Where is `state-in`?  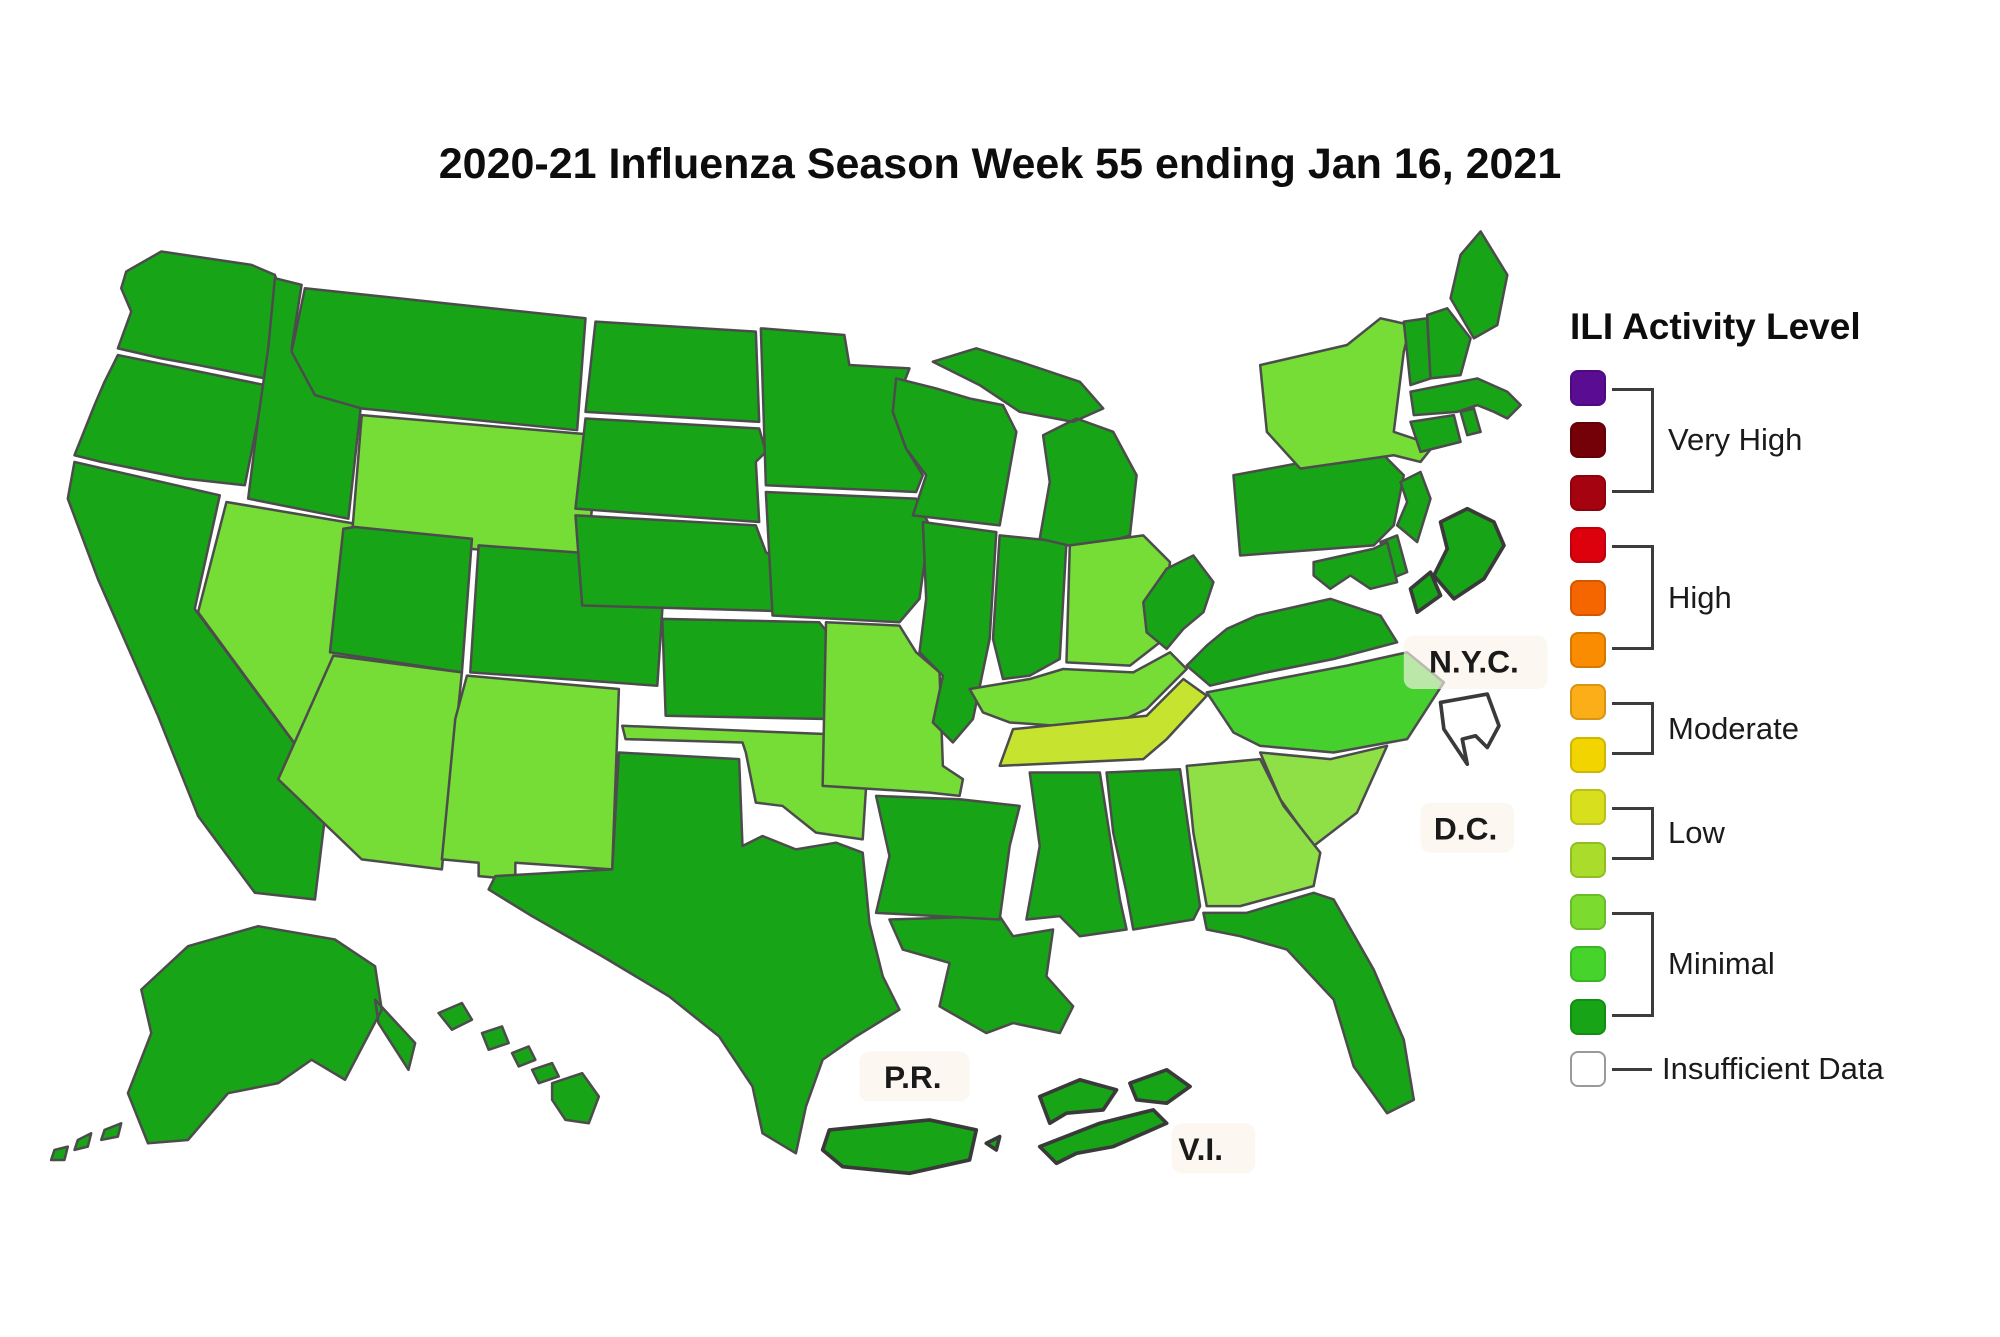 state-in is located at coordinates (1029, 607).